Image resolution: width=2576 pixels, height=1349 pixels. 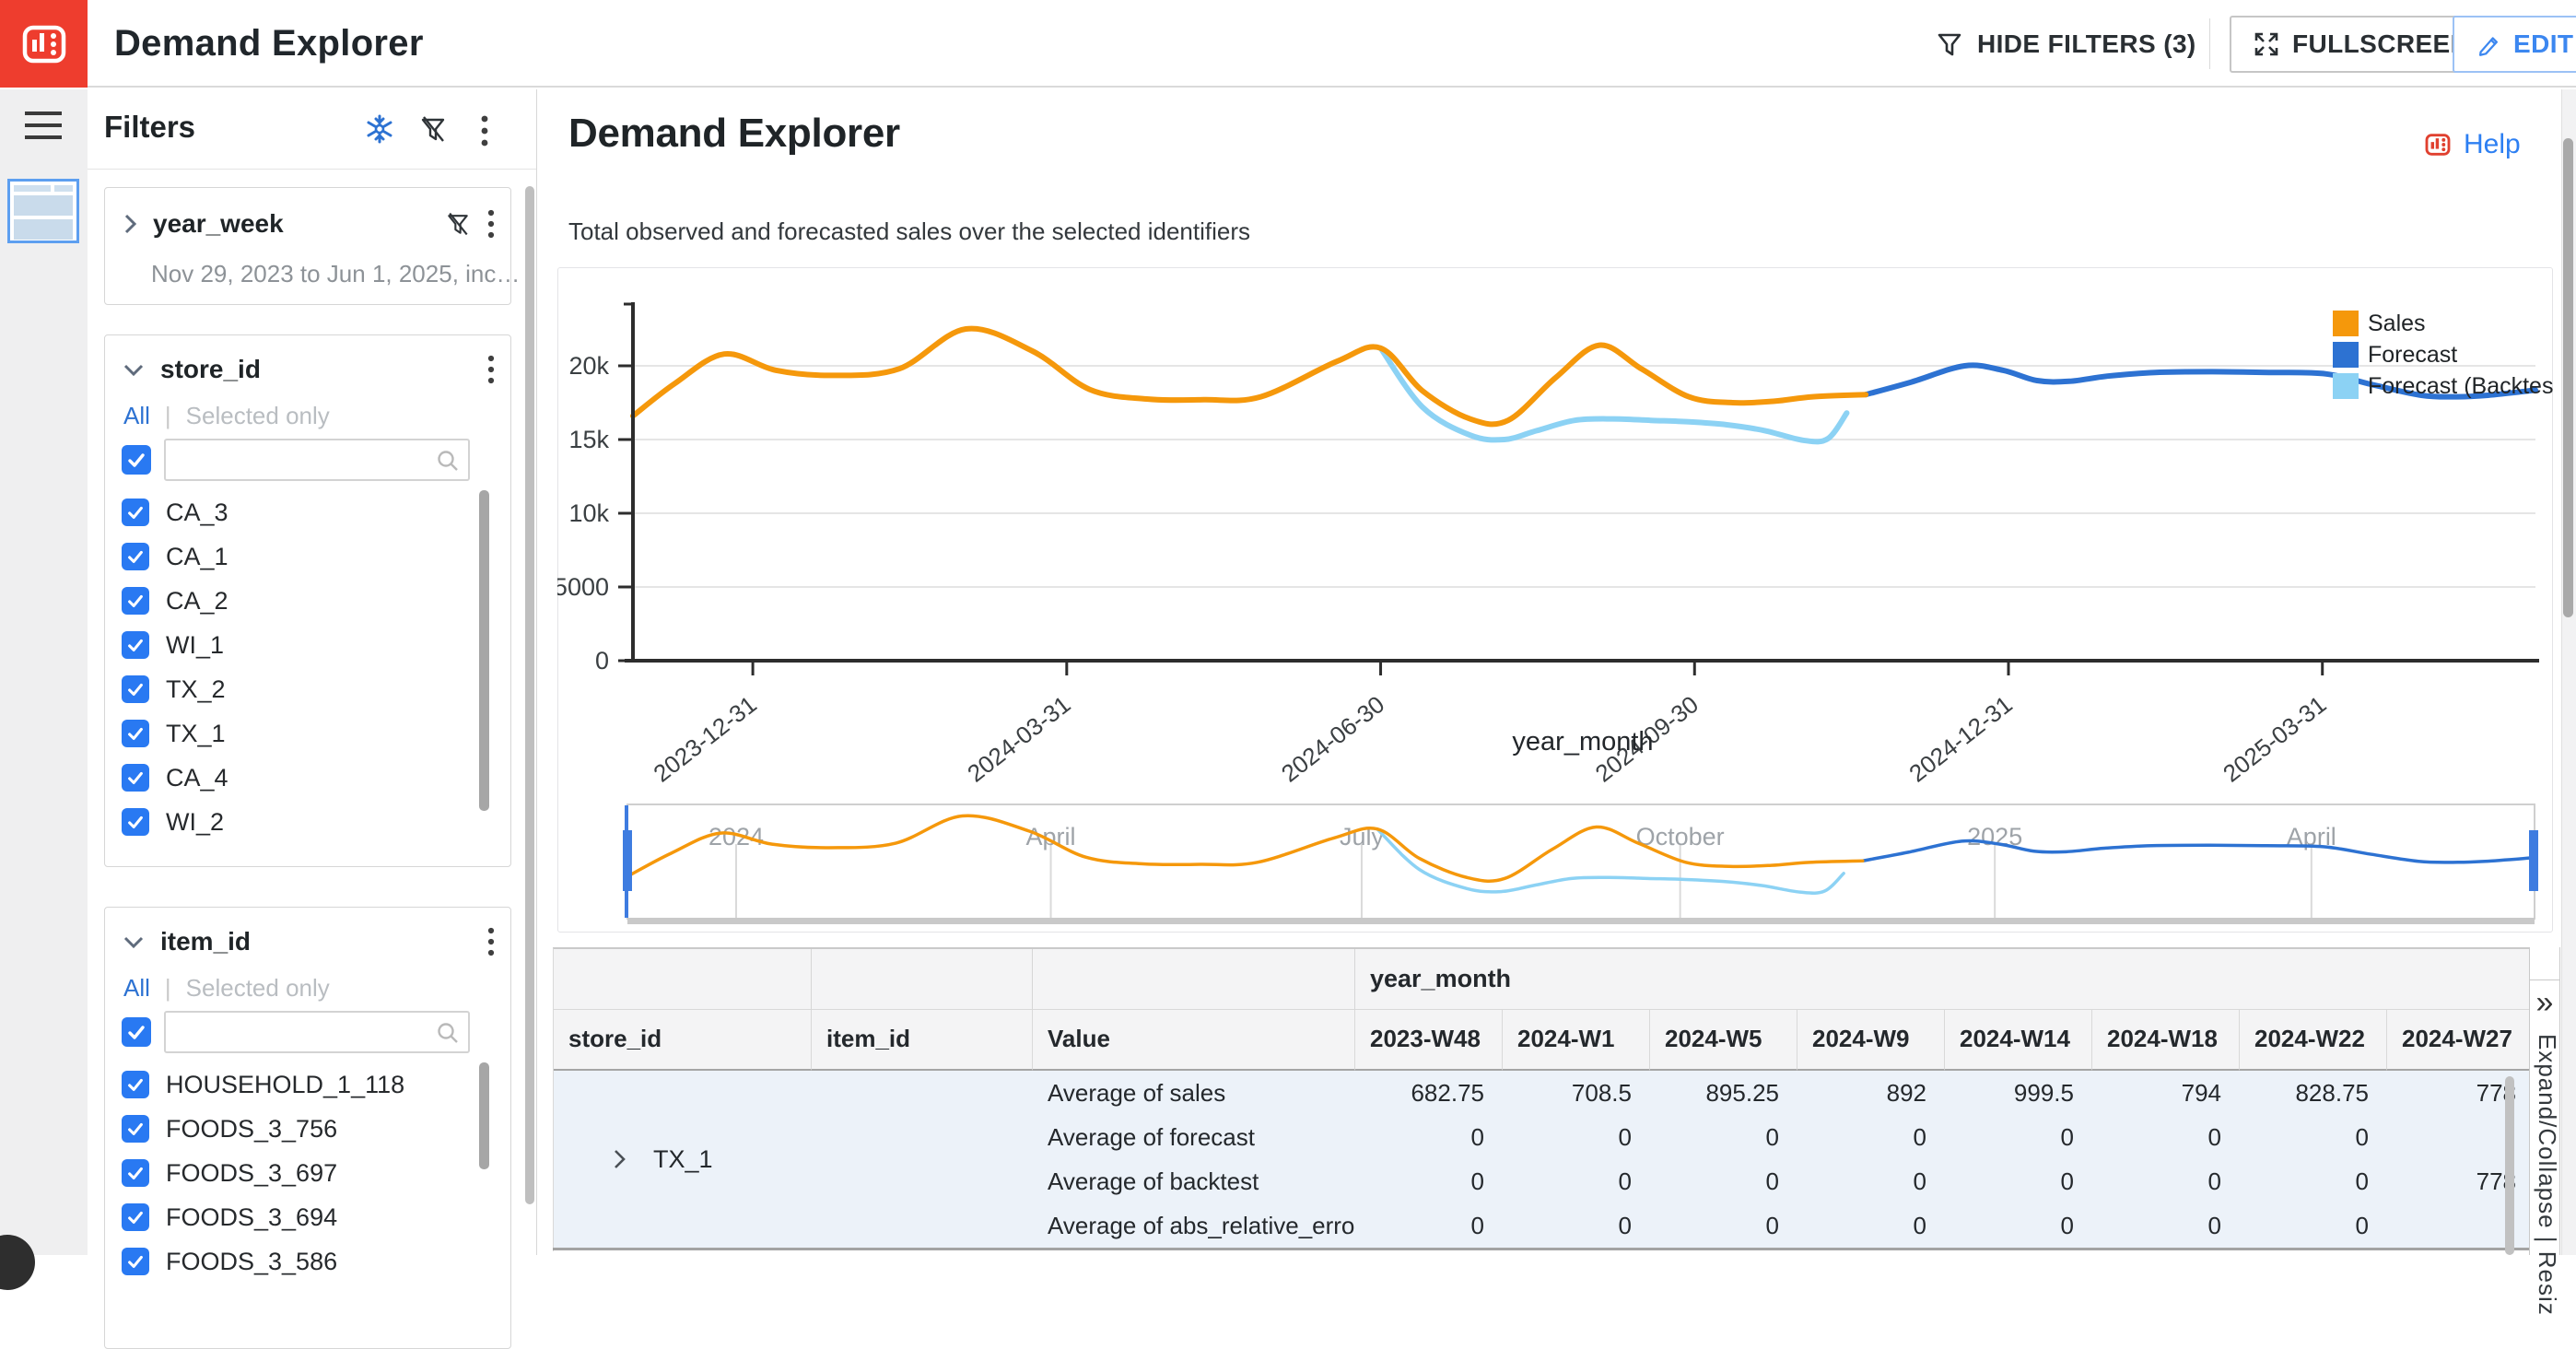 What do you see at coordinates (2514, 44) in the screenshot?
I see `edit-button: EDIT` at bounding box center [2514, 44].